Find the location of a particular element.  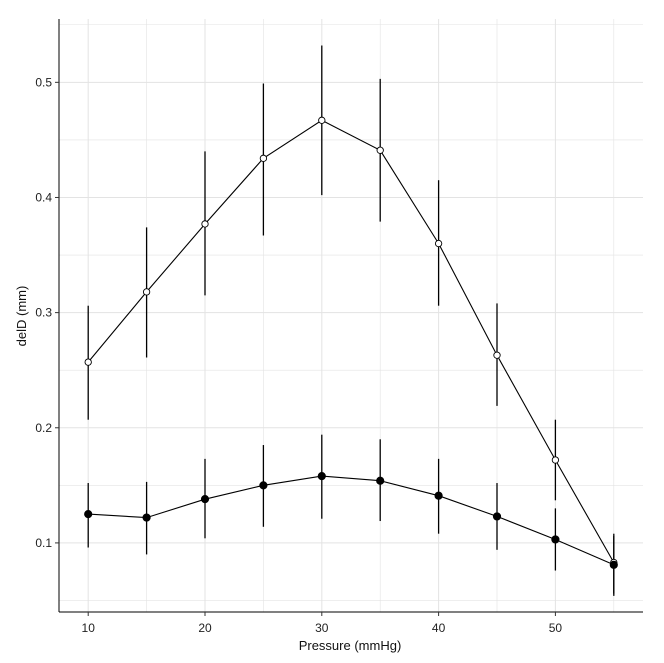

y-tick-label: 0.2 is located at coordinates (43, 428).